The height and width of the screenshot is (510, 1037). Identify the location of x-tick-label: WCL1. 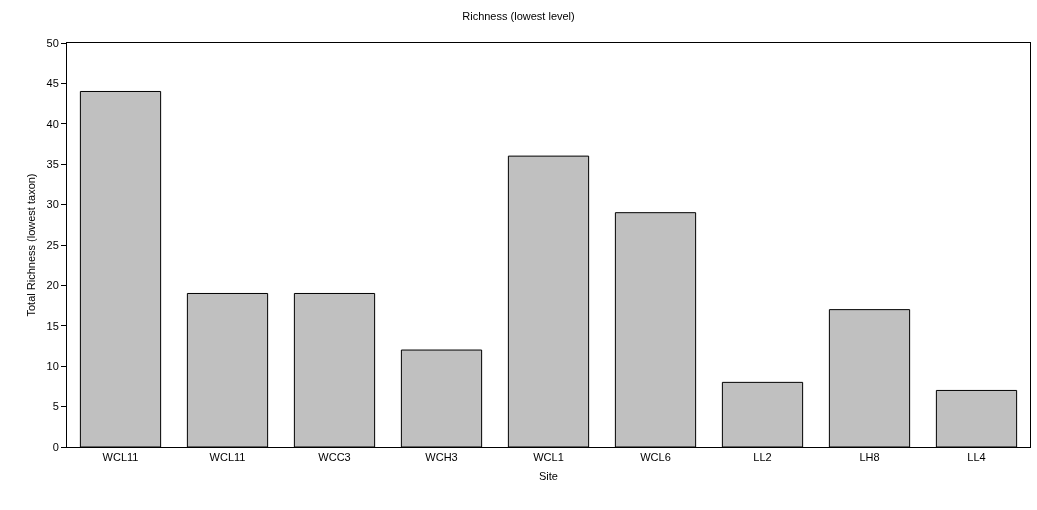
(548, 457).